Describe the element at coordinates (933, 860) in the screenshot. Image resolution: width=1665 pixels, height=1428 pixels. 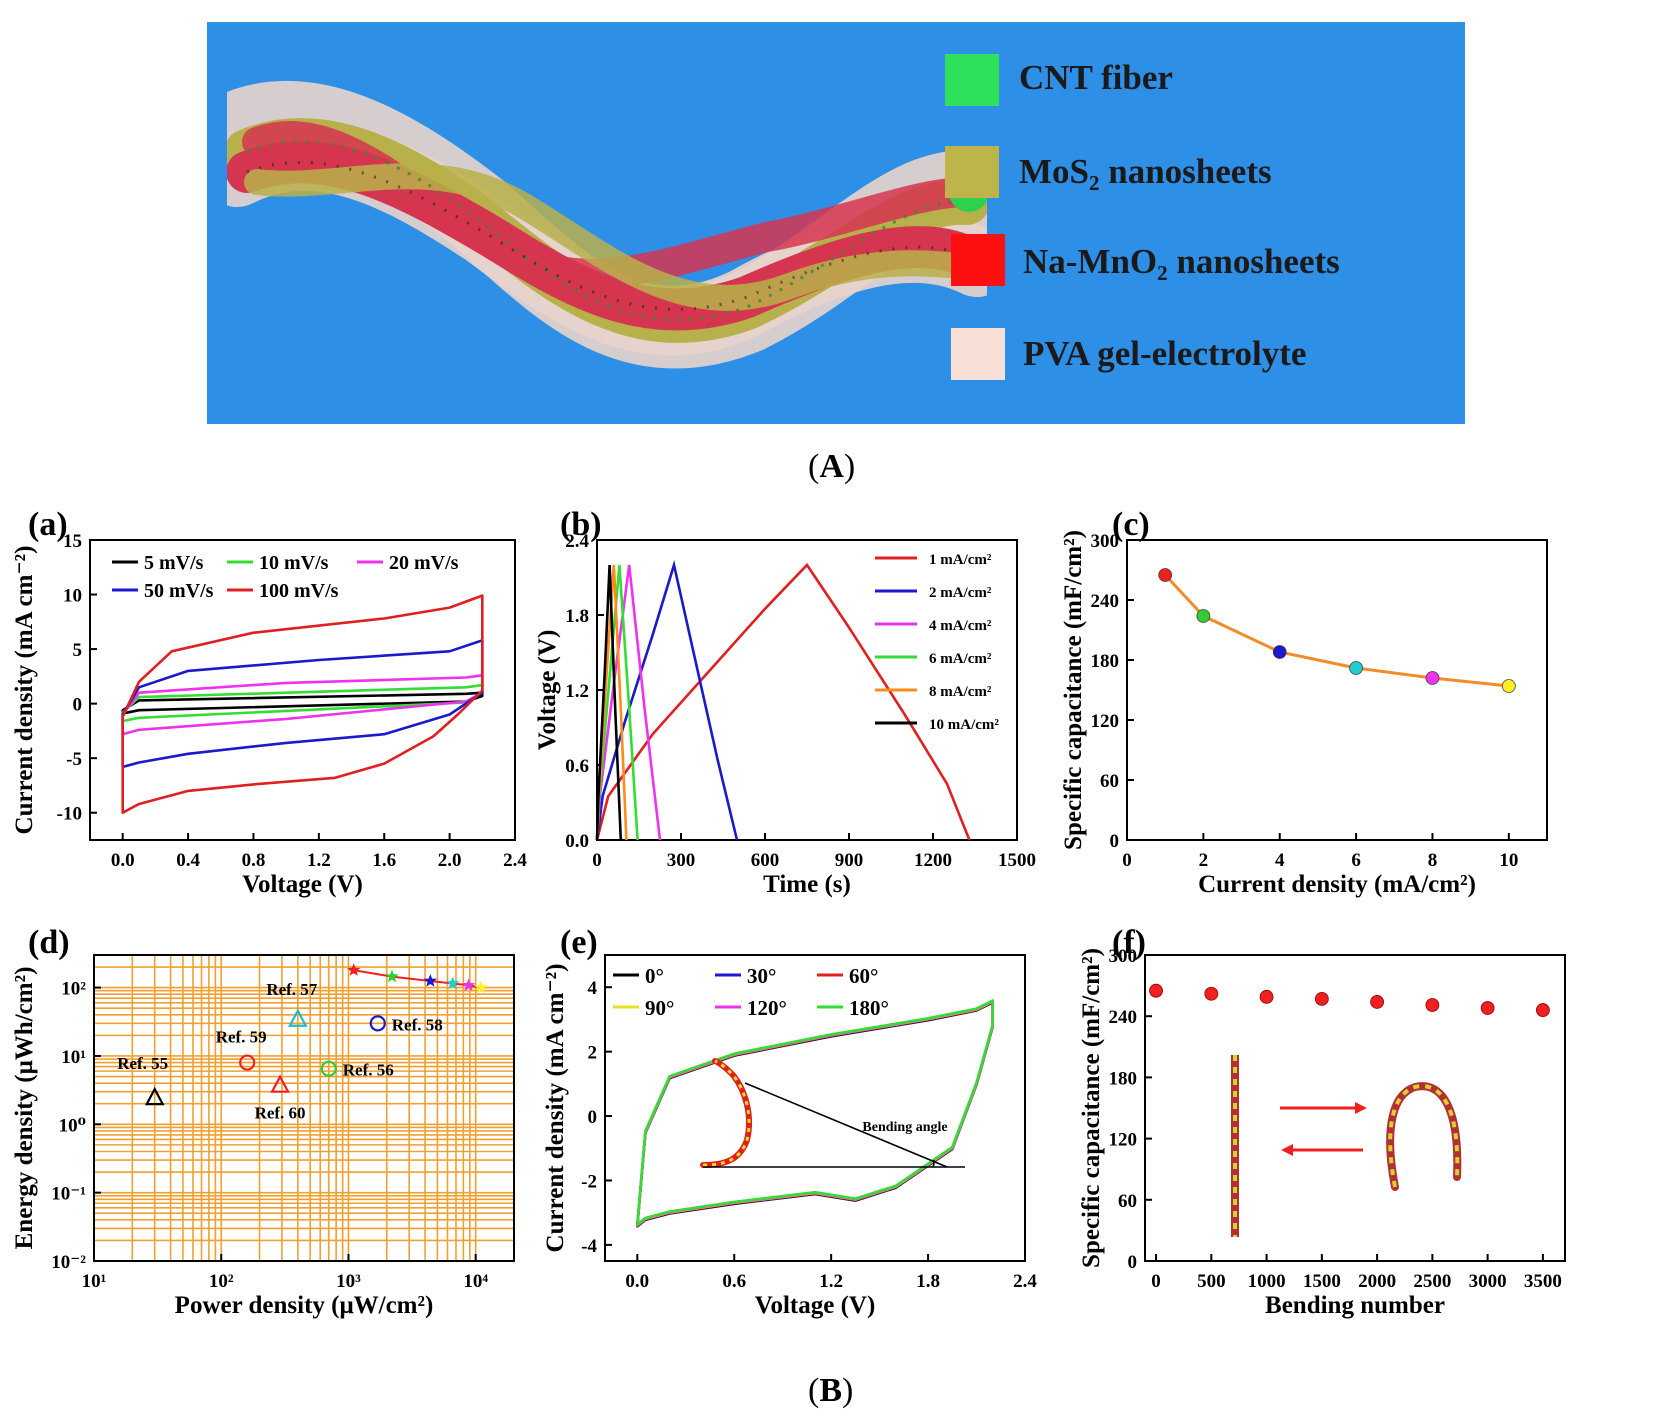
I see `x-tick-label: 1200` at that location.